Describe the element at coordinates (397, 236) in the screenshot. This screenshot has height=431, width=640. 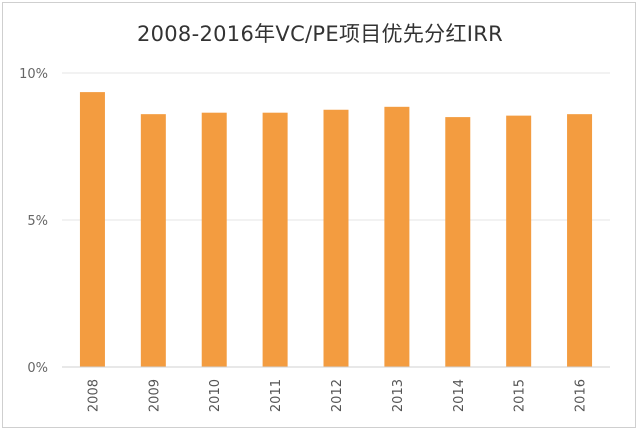
I see `bar-2013` at that location.